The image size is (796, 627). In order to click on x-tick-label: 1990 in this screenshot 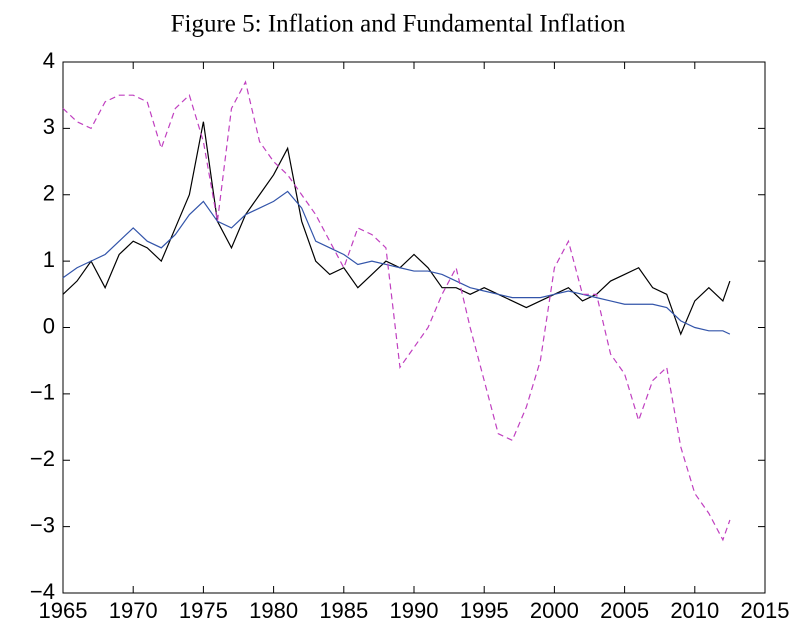, I will do `click(414, 610)`.